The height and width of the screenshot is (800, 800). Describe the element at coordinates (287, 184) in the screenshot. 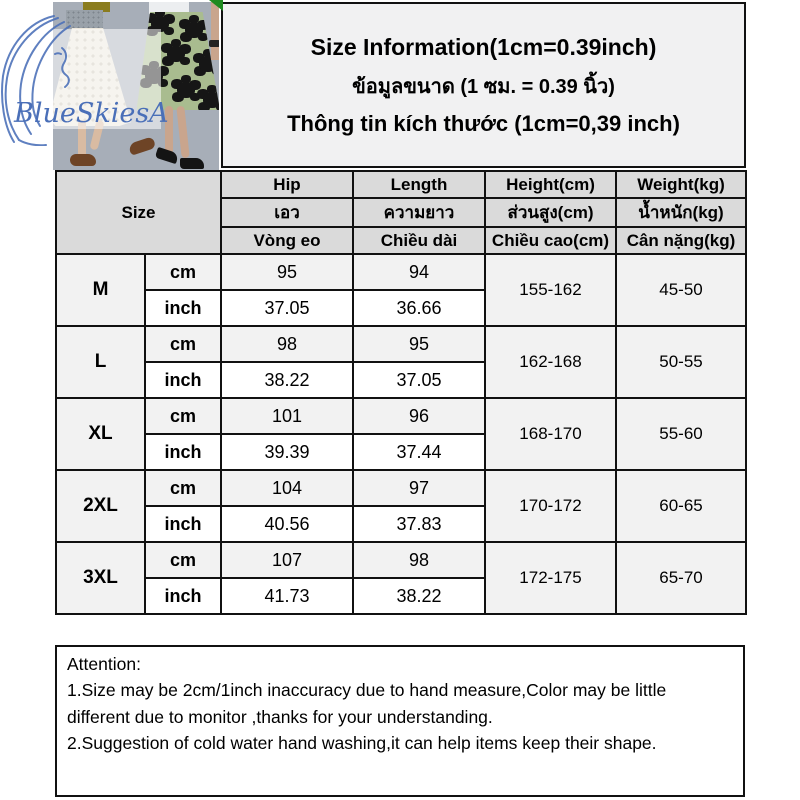

I see `col-header-hip: Hip` at that location.